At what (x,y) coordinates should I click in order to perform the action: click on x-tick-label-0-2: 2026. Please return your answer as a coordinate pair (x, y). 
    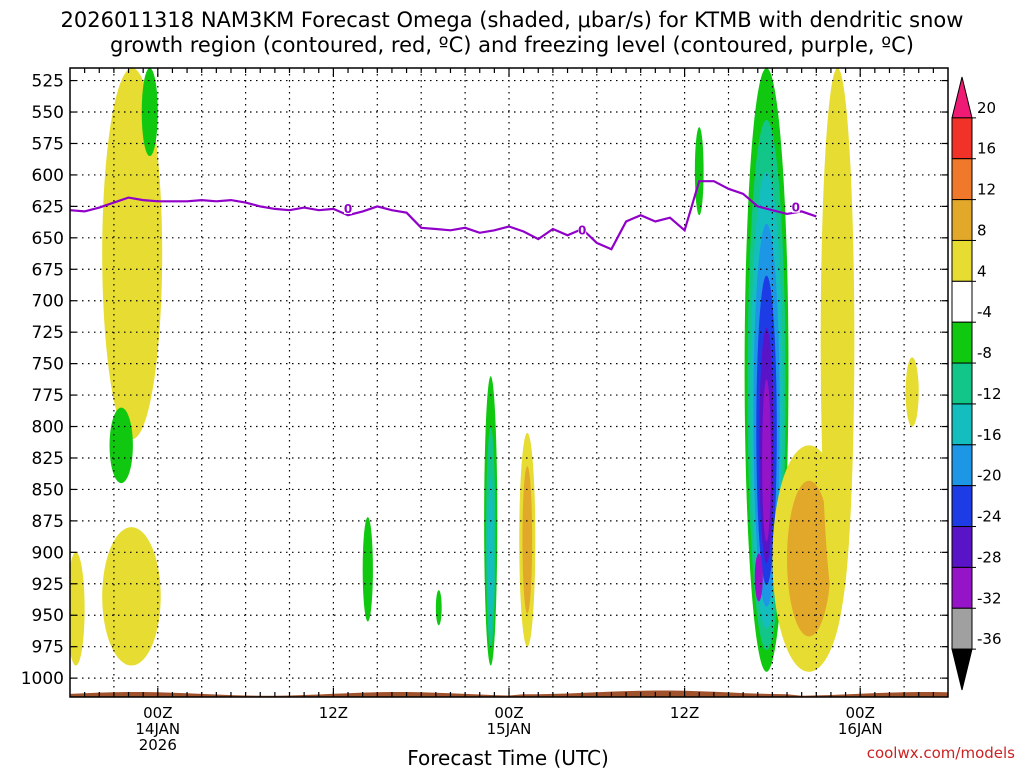
    Looking at the image, I should click on (158, 745).